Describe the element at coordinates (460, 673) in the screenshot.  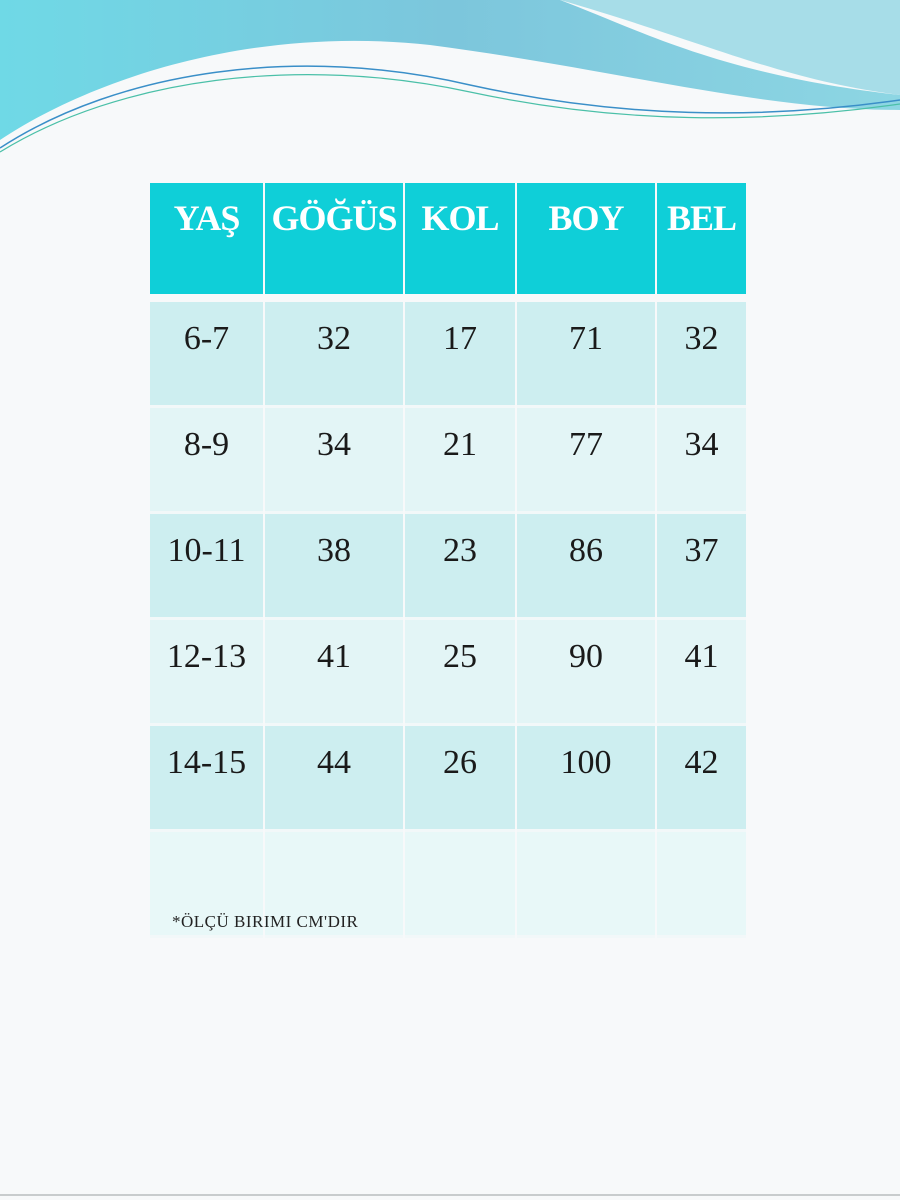
I see `cell: 25` at that location.